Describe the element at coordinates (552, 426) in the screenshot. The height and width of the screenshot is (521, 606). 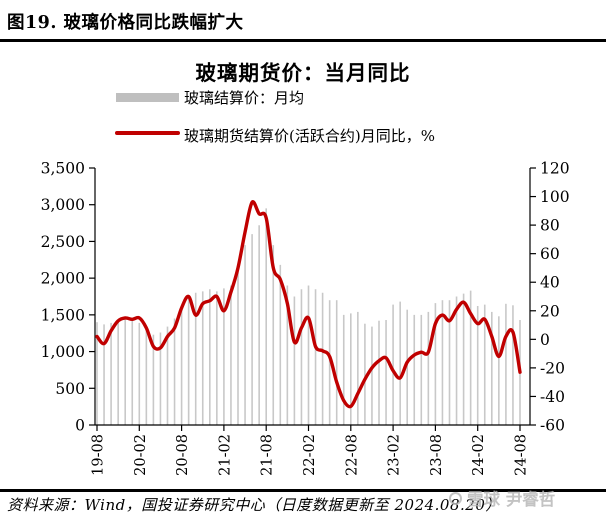
I see `svg-text: -60` at that location.